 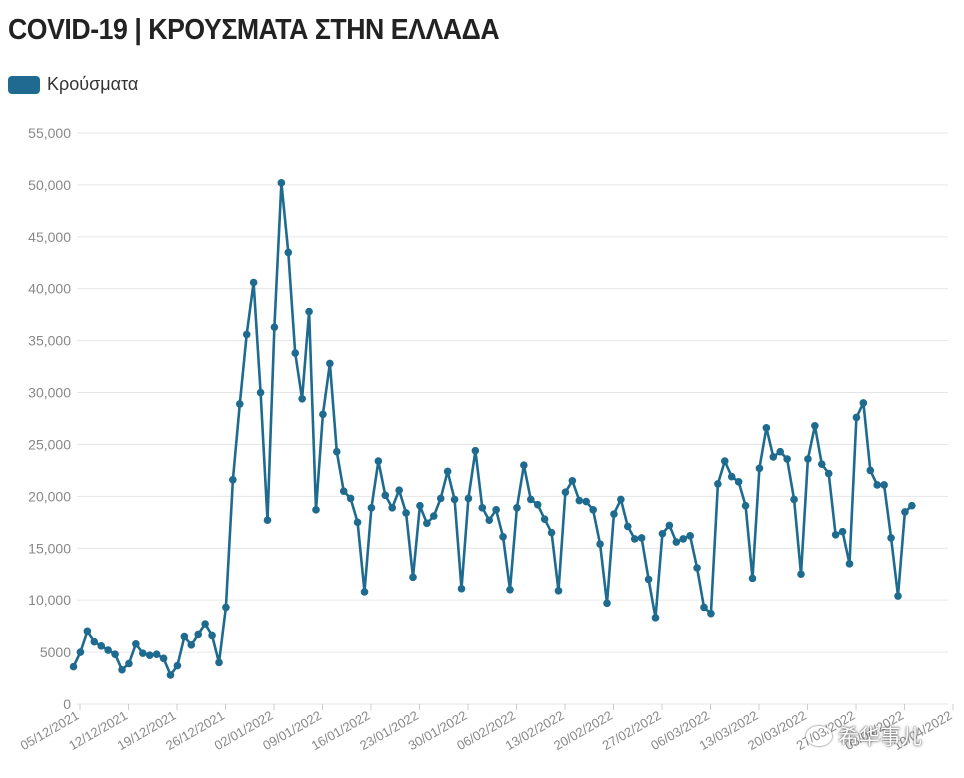 What do you see at coordinates (49, 341) in the screenshot?
I see `y-tick-label: 35,000` at bounding box center [49, 341].